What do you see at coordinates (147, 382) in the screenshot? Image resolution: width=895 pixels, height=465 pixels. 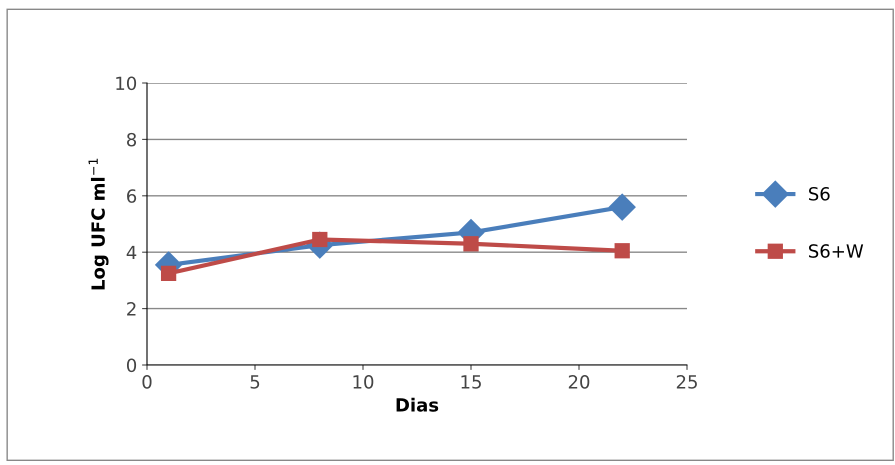 I see `x-tick-label: 0` at bounding box center [147, 382].